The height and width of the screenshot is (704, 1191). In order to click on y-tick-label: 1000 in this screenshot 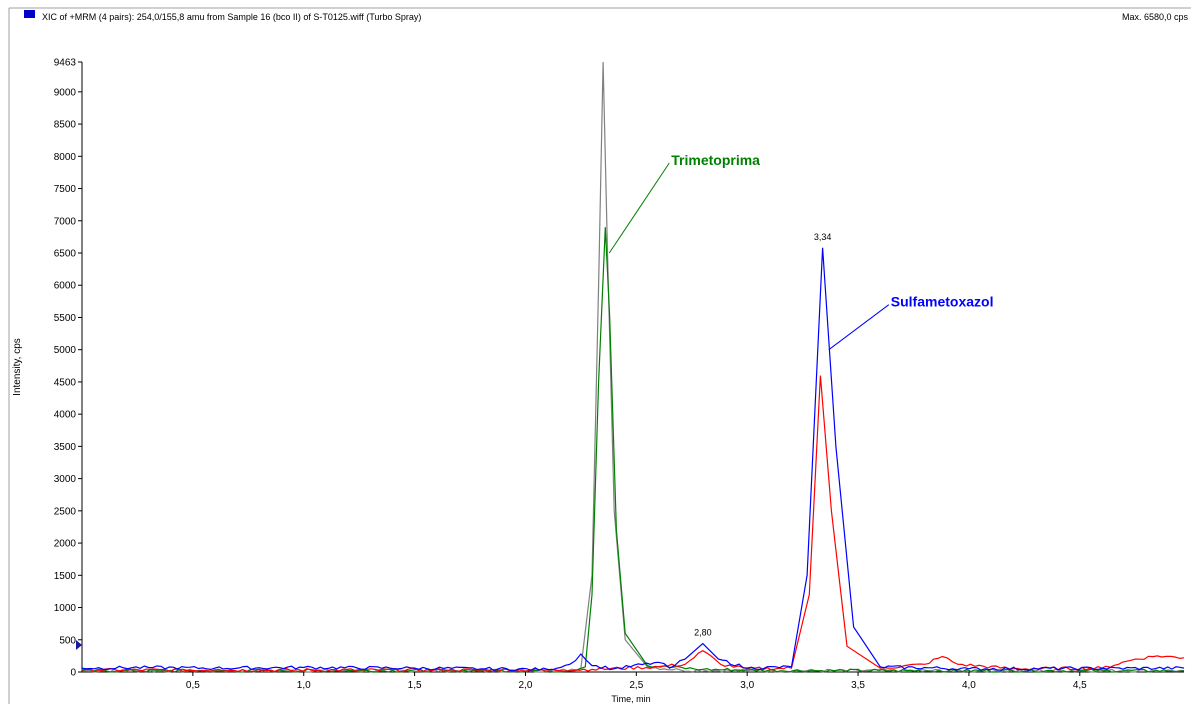, I will do `click(65, 608)`.